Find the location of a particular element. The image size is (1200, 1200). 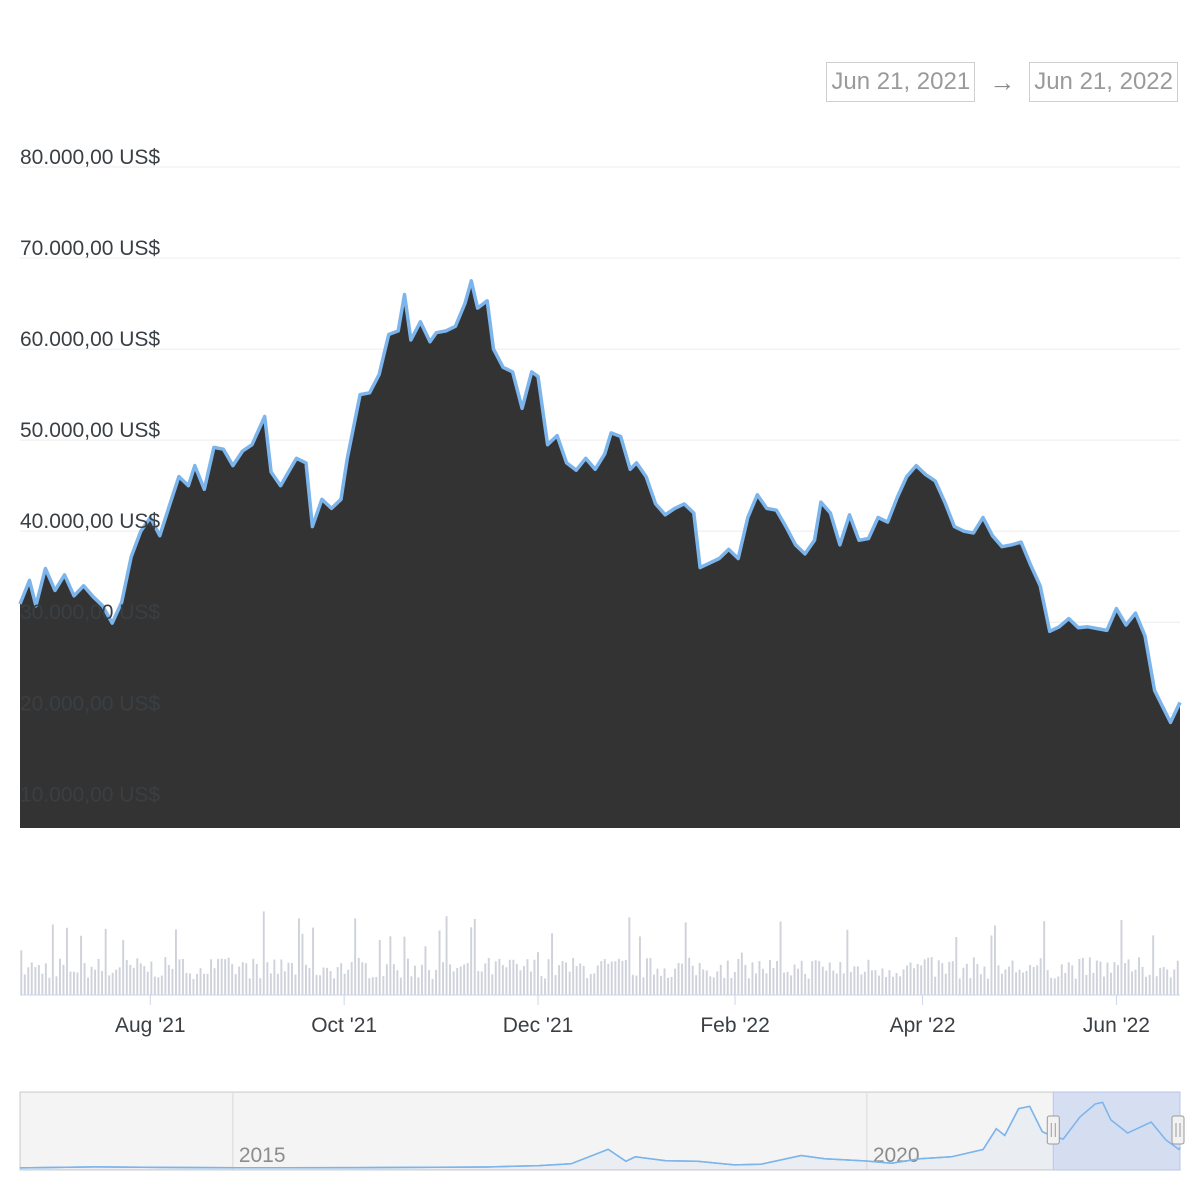

y-tick-label: 50.000,00 US$ is located at coordinates (90, 430).